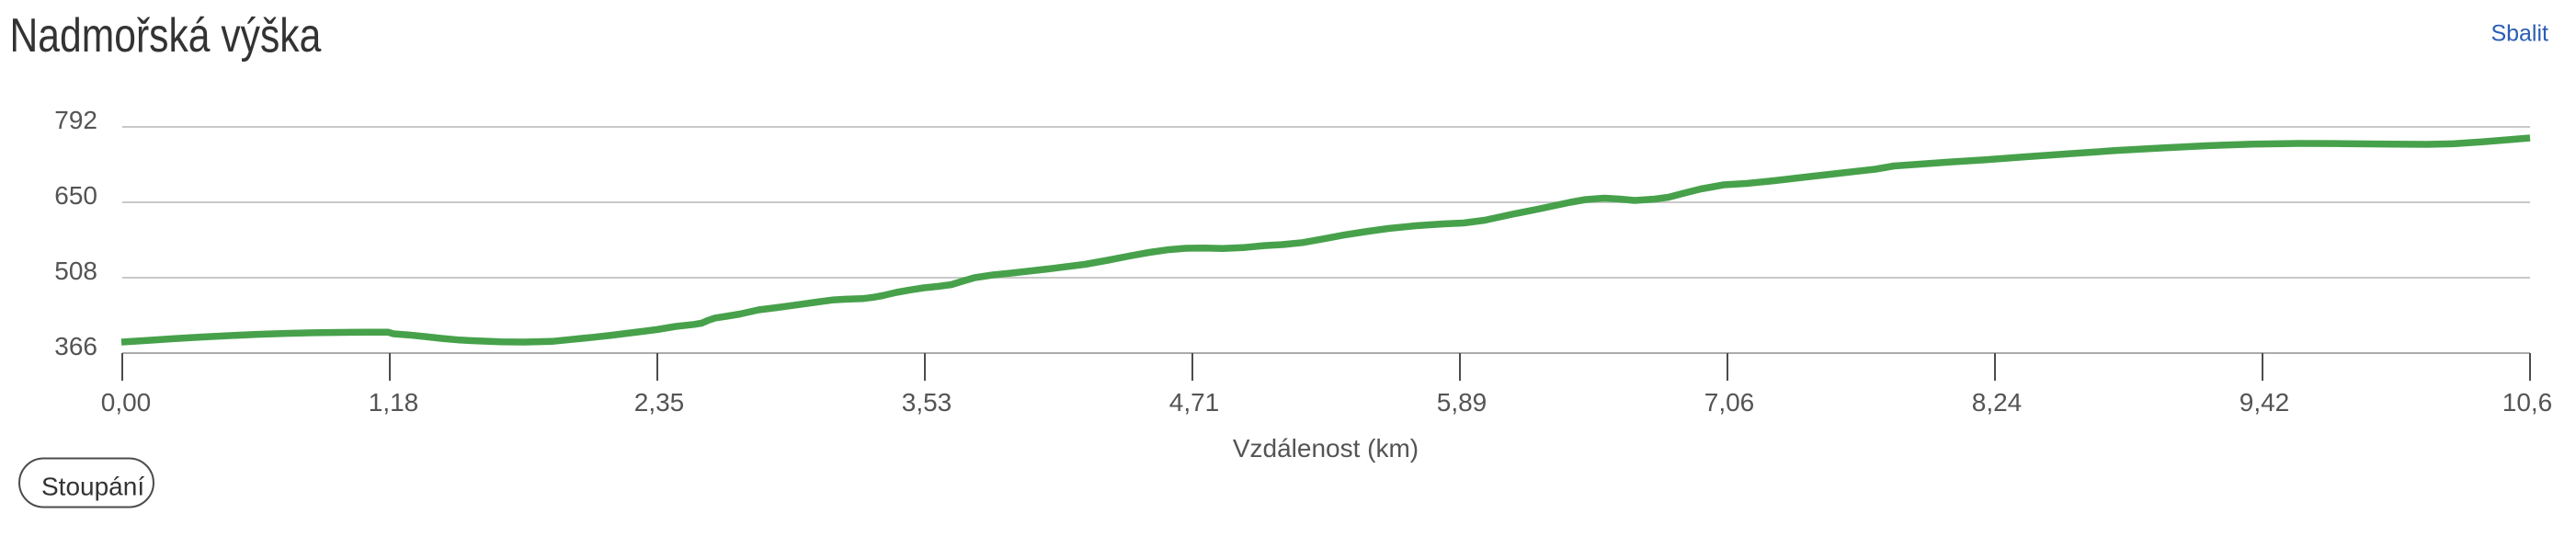 Image resolution: width=2576 pixels, height=537 pixels. I want to click on svg-text: 4,71, so click(1194, 402).